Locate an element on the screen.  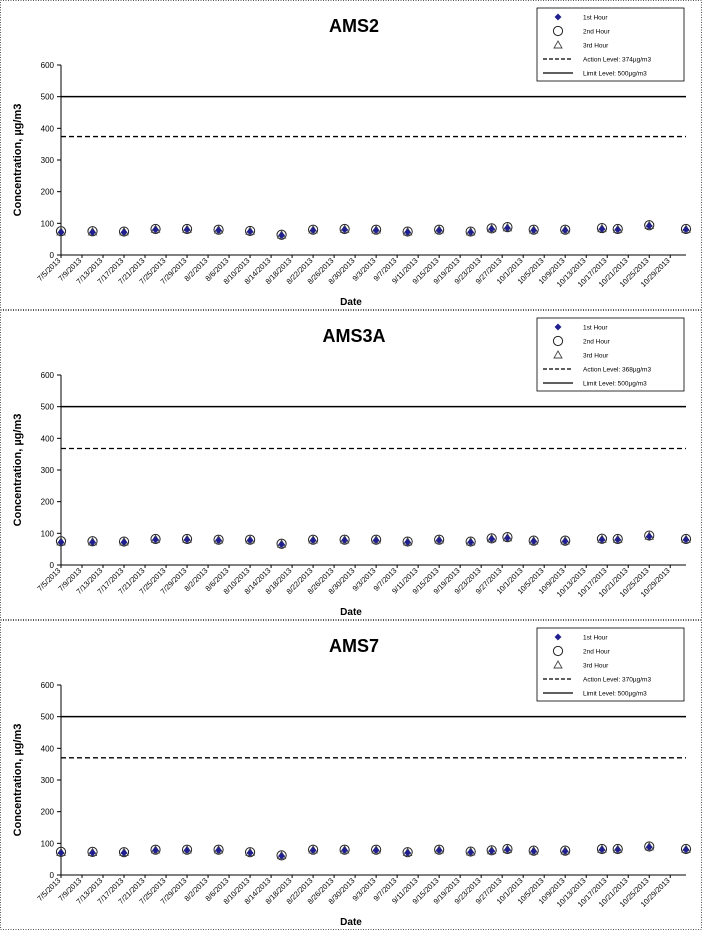
y-tick-label: 0 is located at coordinates (52, 255).